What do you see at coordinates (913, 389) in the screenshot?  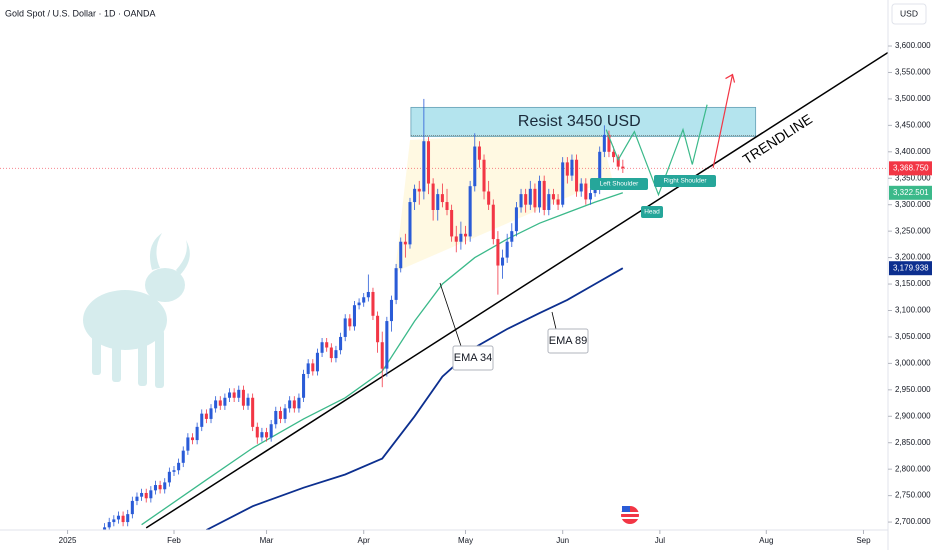 I see `y-tick-label: 2,950.000` at bounding box center [913, 389].